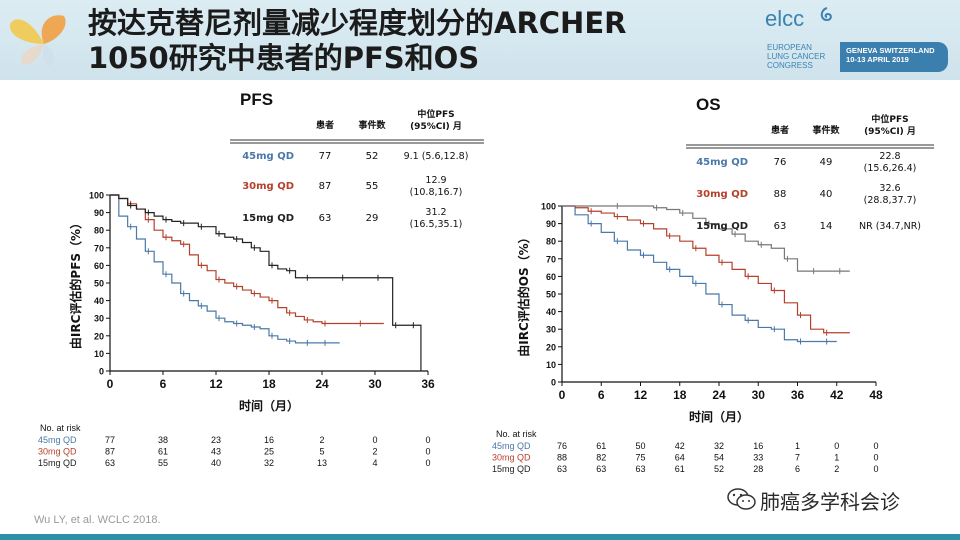  Describe the element at coordinates (325, 125) in the screenshot. I see `chart0-table-header-patients: 患者` at that location.